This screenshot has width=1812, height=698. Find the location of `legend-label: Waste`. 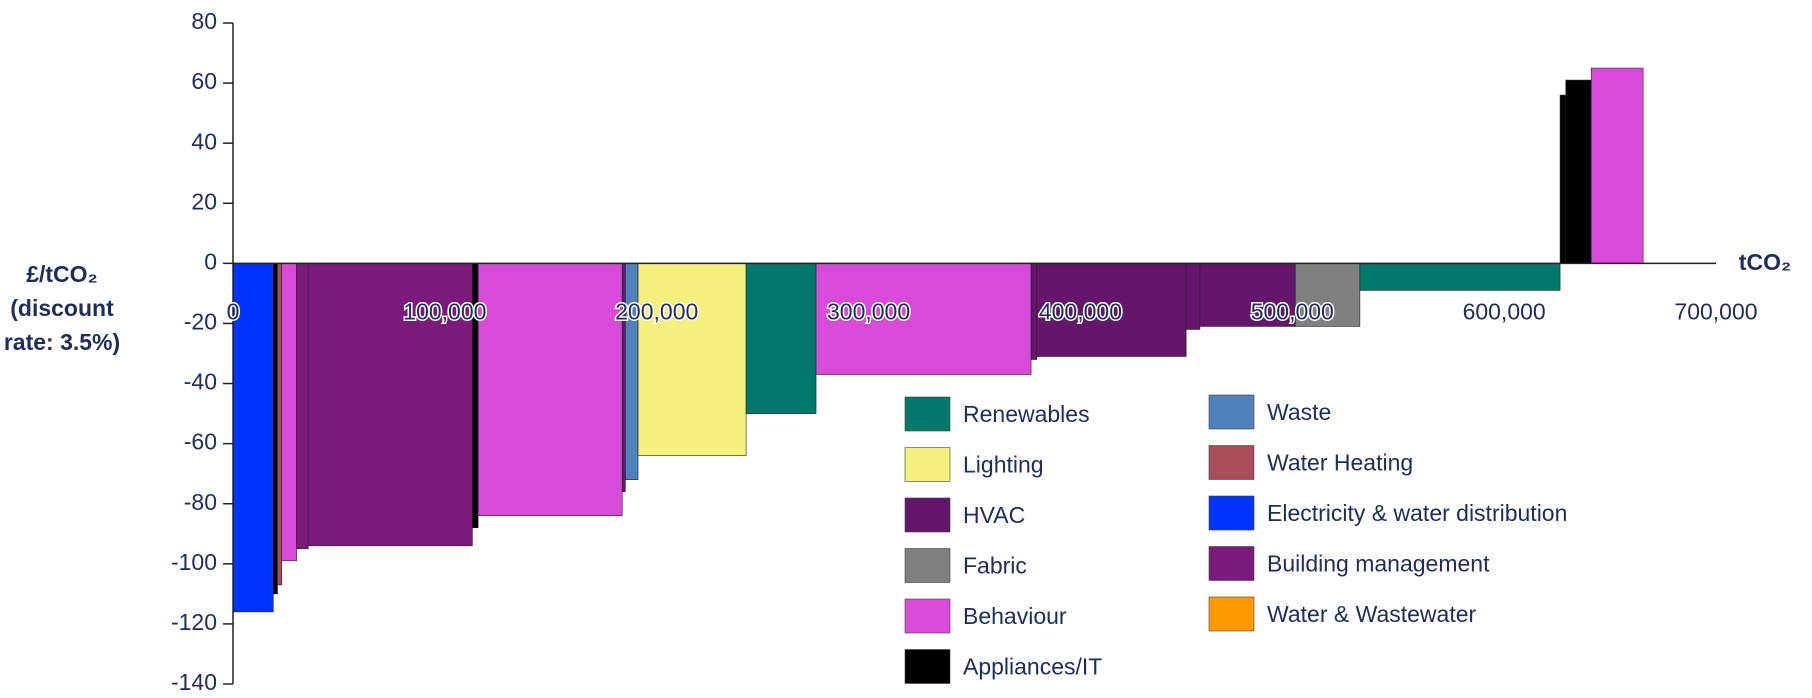

legend-label: Waste is located at coordinates (1299, 412).